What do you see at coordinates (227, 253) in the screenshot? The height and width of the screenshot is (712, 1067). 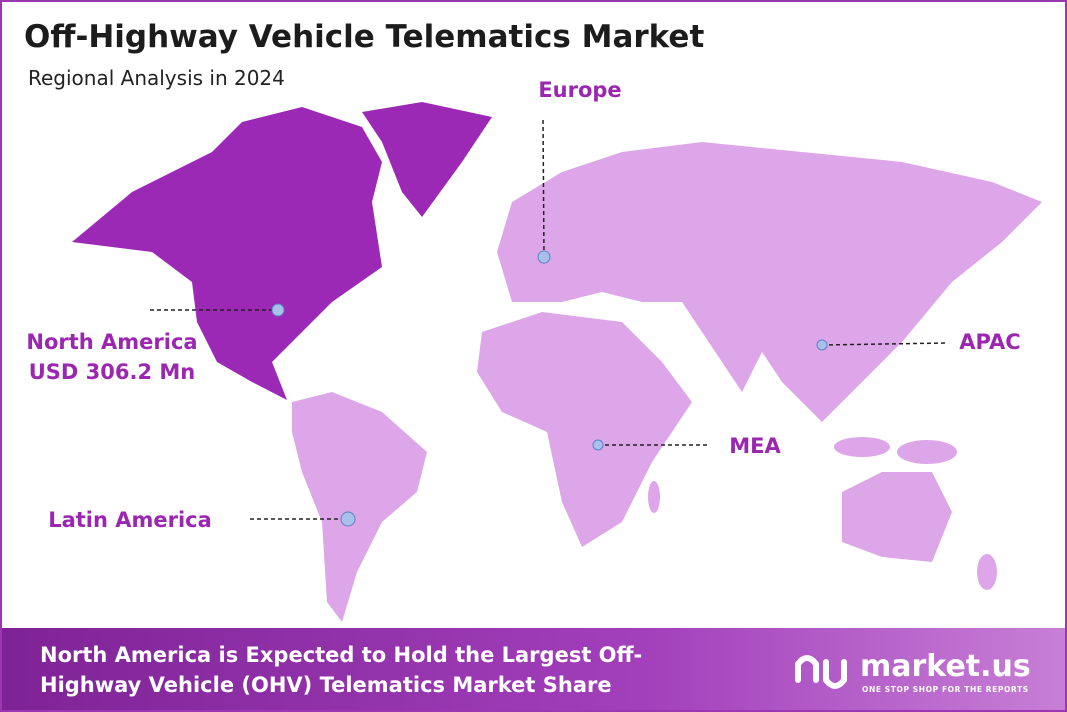 I see `north-america` at bounding box center [227, 253].